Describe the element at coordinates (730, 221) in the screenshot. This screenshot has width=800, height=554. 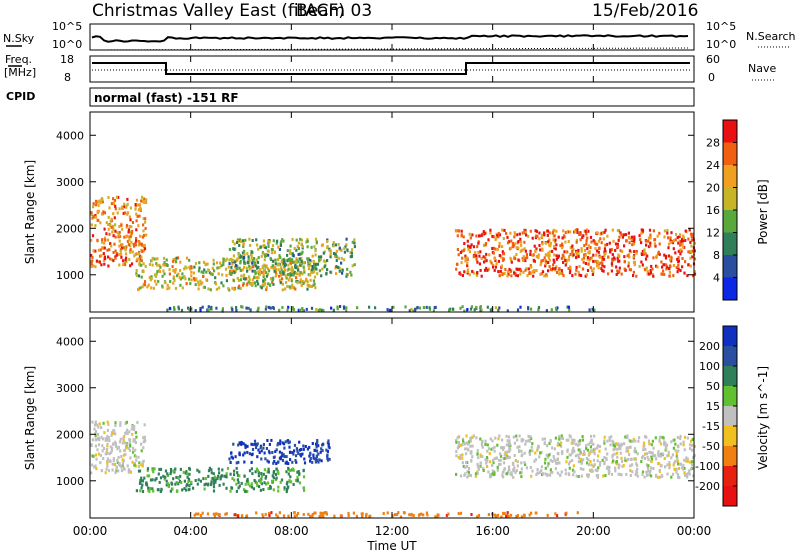
I see `colorbar-segment` at that location.